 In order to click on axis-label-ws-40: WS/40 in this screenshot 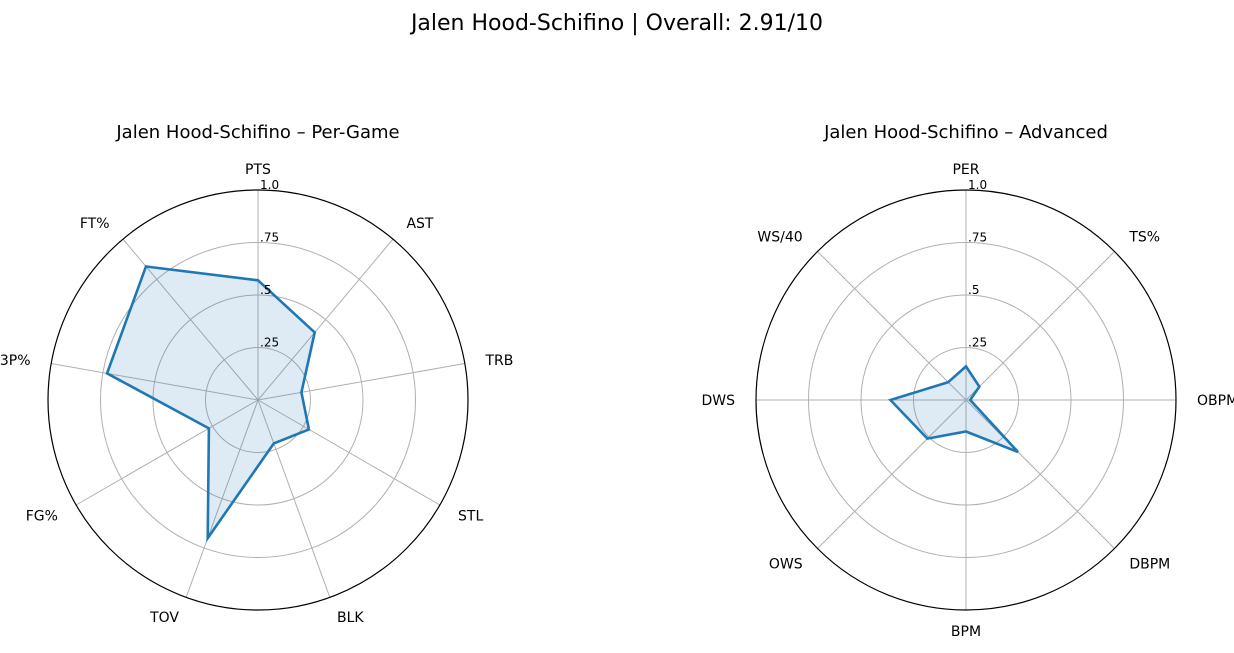, I will do `click(779, 238)`.